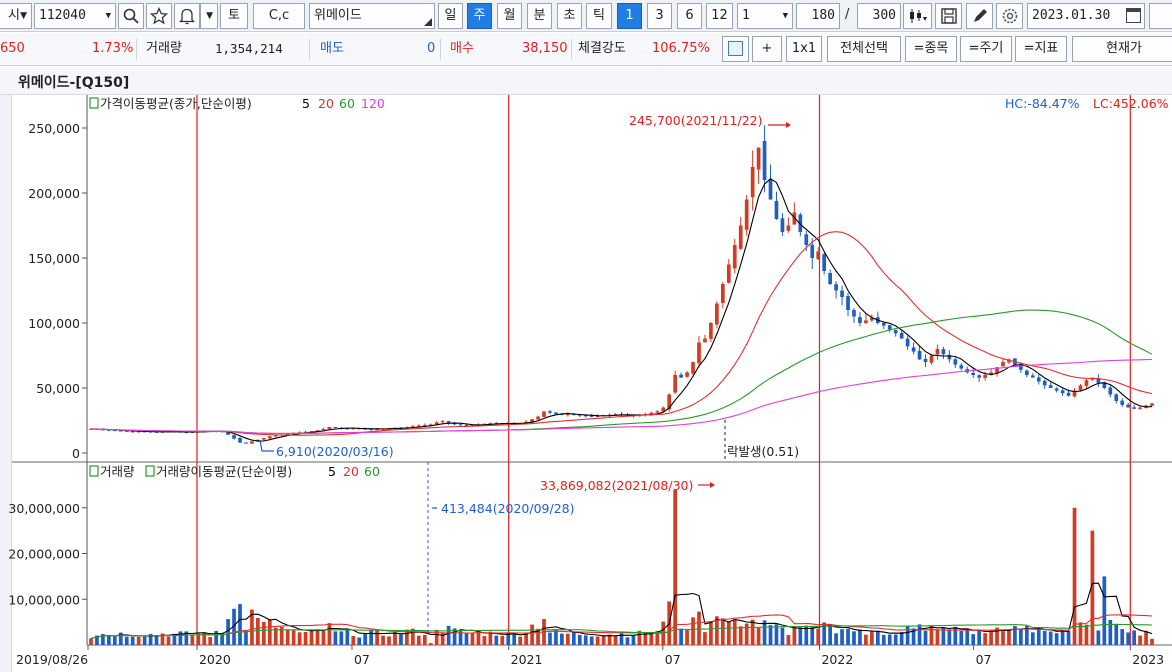  I want to click on unit-select: 1 ▼, so click(765, 16).